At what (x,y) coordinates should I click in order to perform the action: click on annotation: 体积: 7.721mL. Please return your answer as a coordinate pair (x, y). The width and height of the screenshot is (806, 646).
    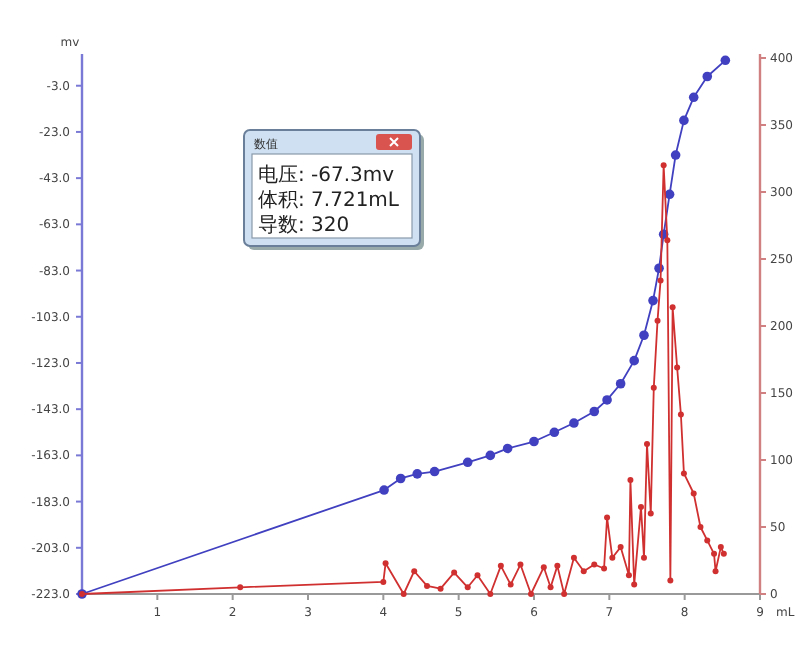
    Looking at the image, I should click on (329, 200).